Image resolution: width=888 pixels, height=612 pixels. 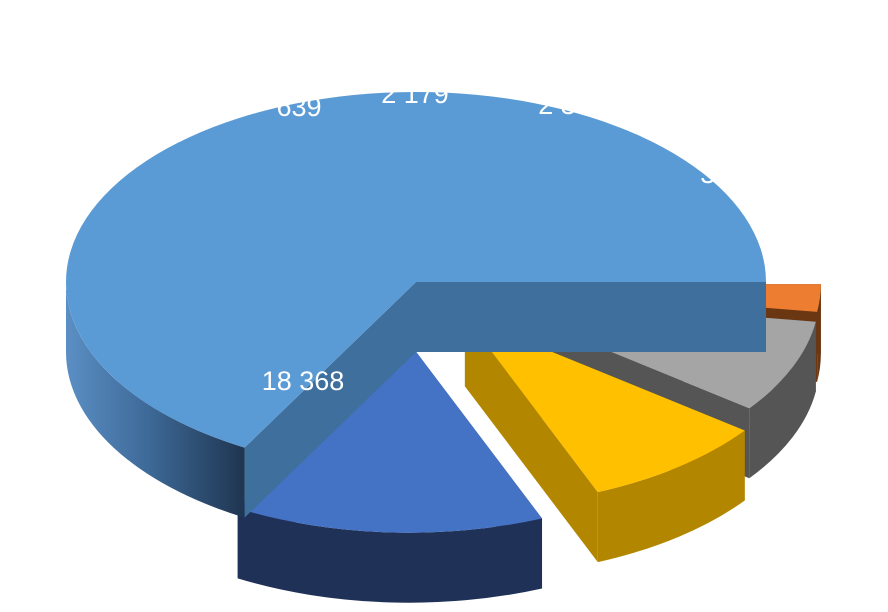 What do you see at coordinates (415, 94) in the screenshot?
I see `slice-value-label: 2 179` at bounding box center [415, 94].